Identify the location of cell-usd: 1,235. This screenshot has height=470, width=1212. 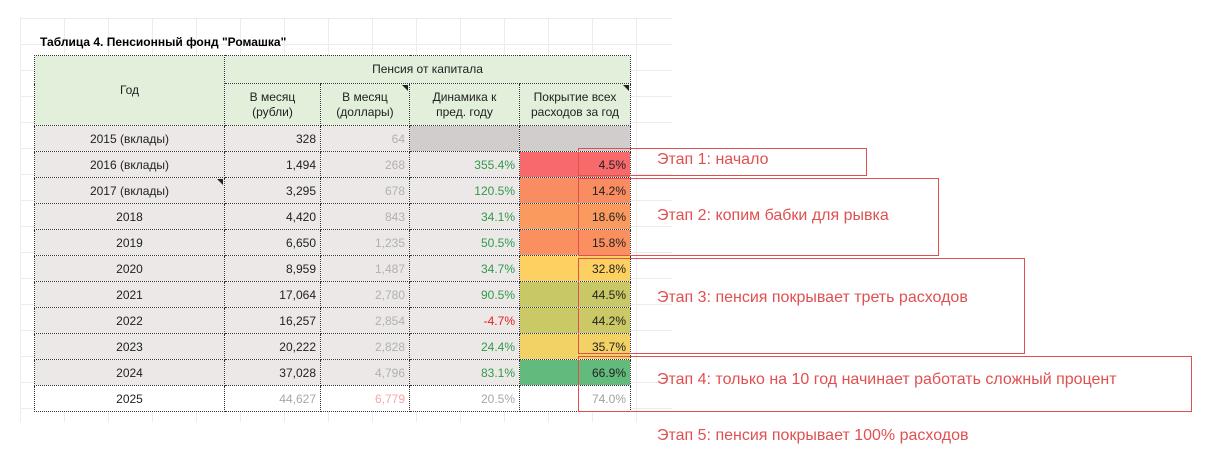
(365, 242).